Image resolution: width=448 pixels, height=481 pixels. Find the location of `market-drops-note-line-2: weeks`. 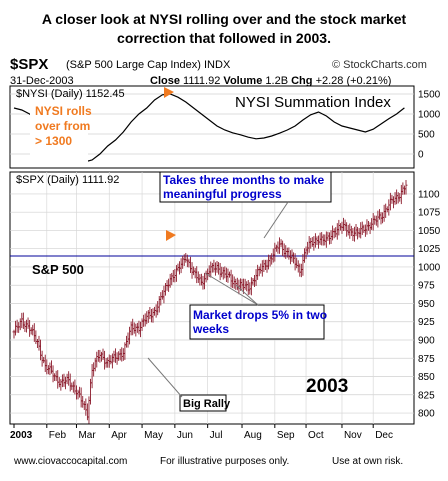

market-drops-note-line-2: weeks is located at coordinates (210, 329).